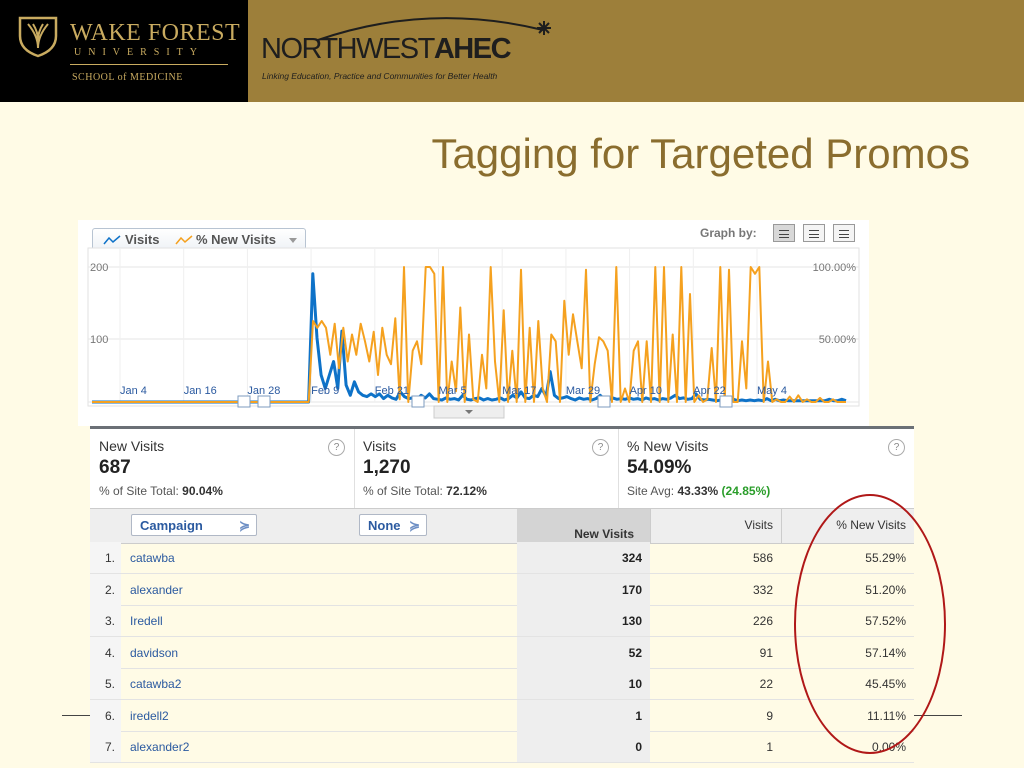 The height and width of the screenshot is (768, 1024). I want to click on swoosh-star-icon, so click(434, 29).